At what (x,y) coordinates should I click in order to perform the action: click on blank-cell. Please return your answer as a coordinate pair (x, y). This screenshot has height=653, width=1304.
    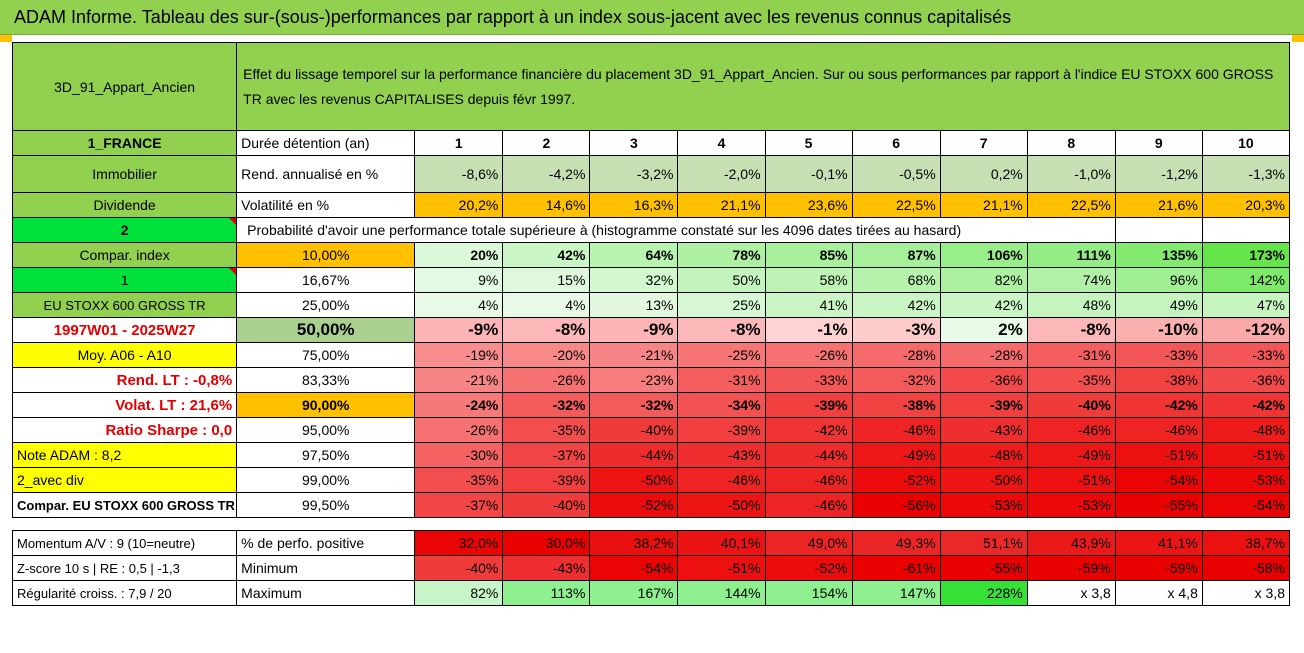
    Looking at the image, I should click on (1246, 230).